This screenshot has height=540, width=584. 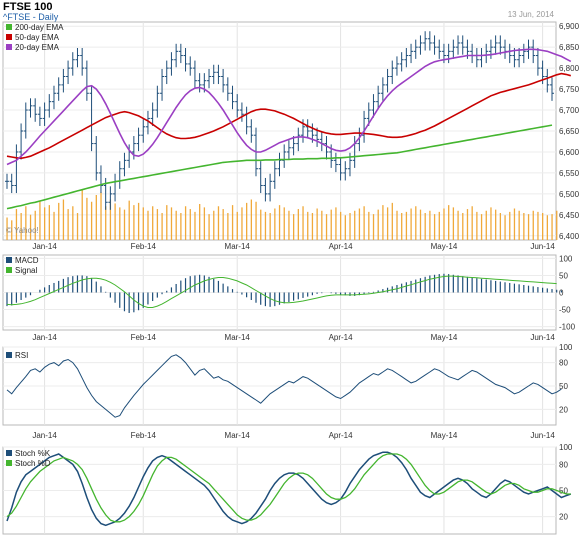 What do you see at coordinates (569, 110) in the screenshot?
I see `y-tick-label: 6,700` at bounding box center [569, 110].